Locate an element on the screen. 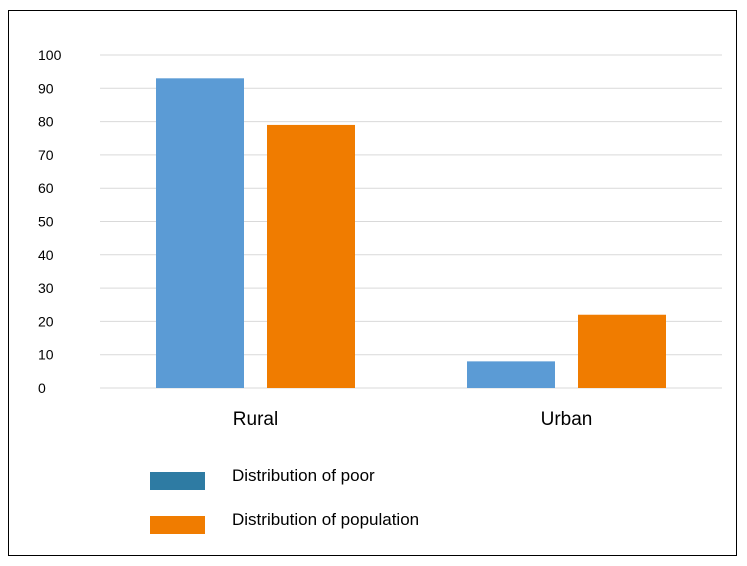 This screenshot has height=566, width=747. y-axis-ticks: 0 10 20 30 40 50 60 70 80 90 100 is located at coordinates (50, 221).